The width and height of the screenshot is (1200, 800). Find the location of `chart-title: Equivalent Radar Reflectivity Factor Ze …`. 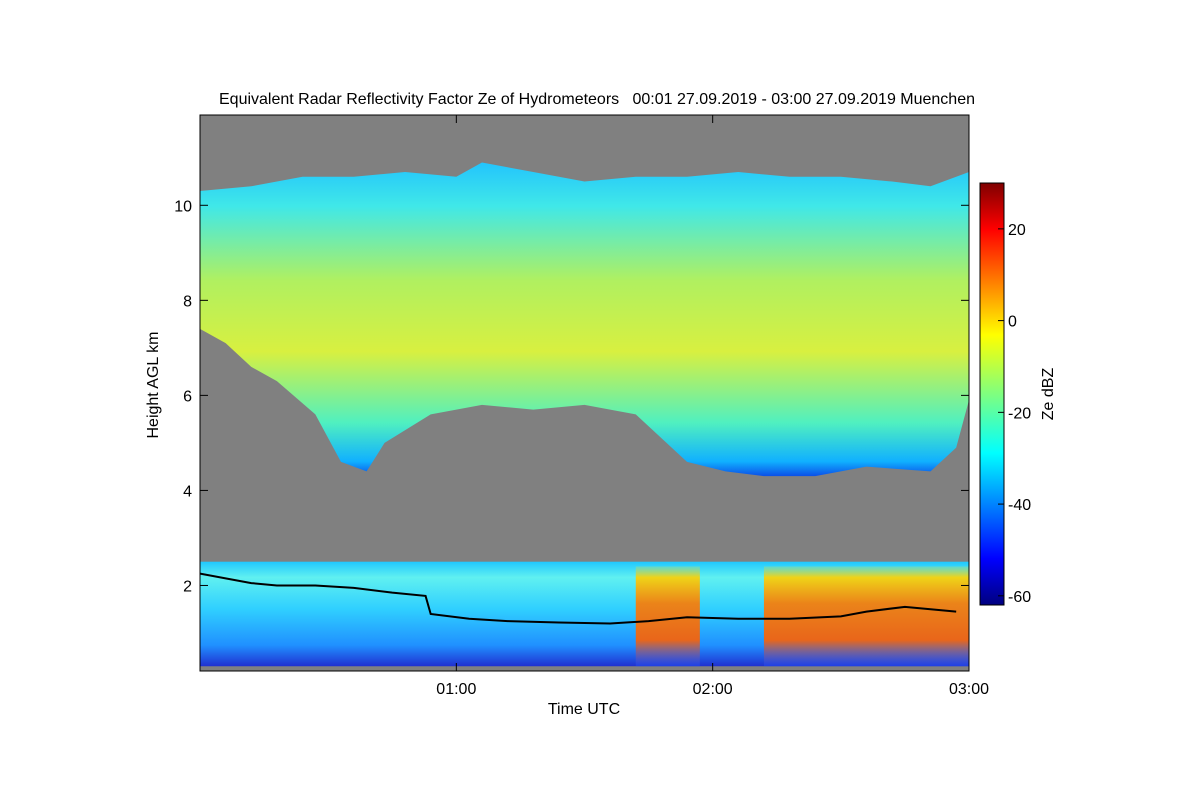

chart-title: Equivalent Radar Reflectivity Factor Ze … is located at coordinates (597, 99).